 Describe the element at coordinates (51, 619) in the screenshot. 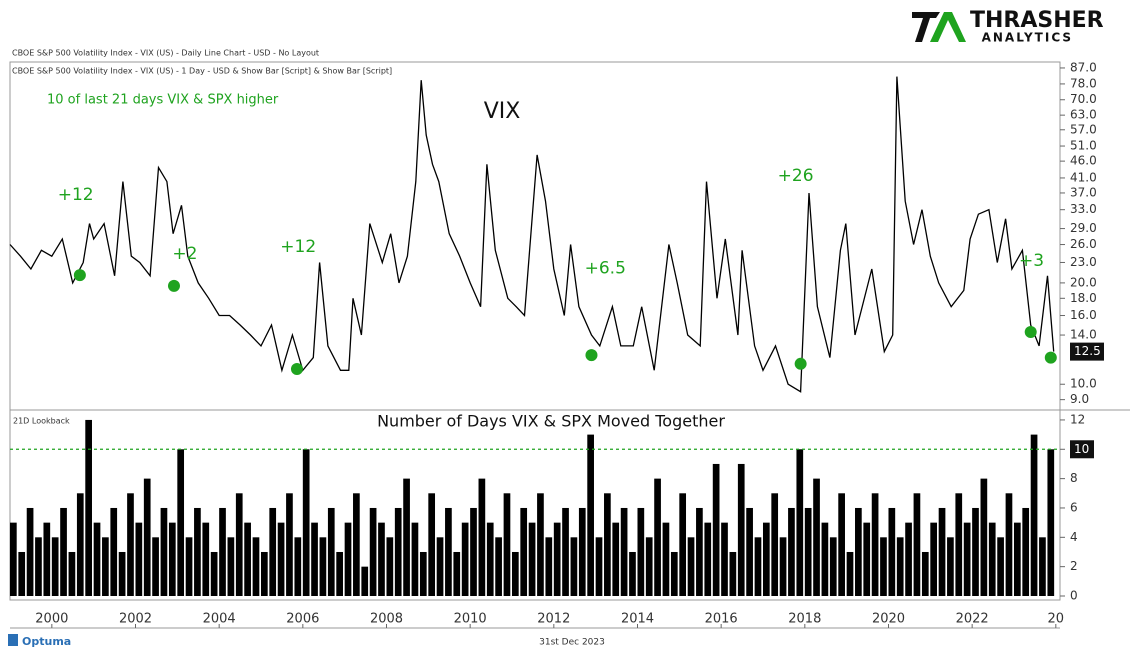

I see `x-tick-label: 2000` at that location.